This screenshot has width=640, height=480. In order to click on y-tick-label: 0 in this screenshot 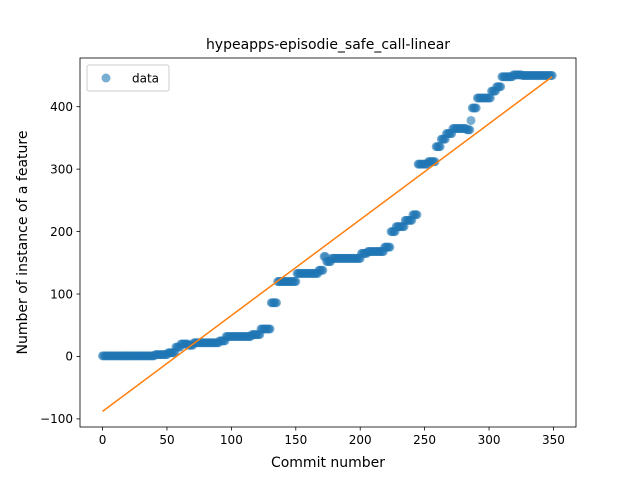, I will do `click(69, 357)`.